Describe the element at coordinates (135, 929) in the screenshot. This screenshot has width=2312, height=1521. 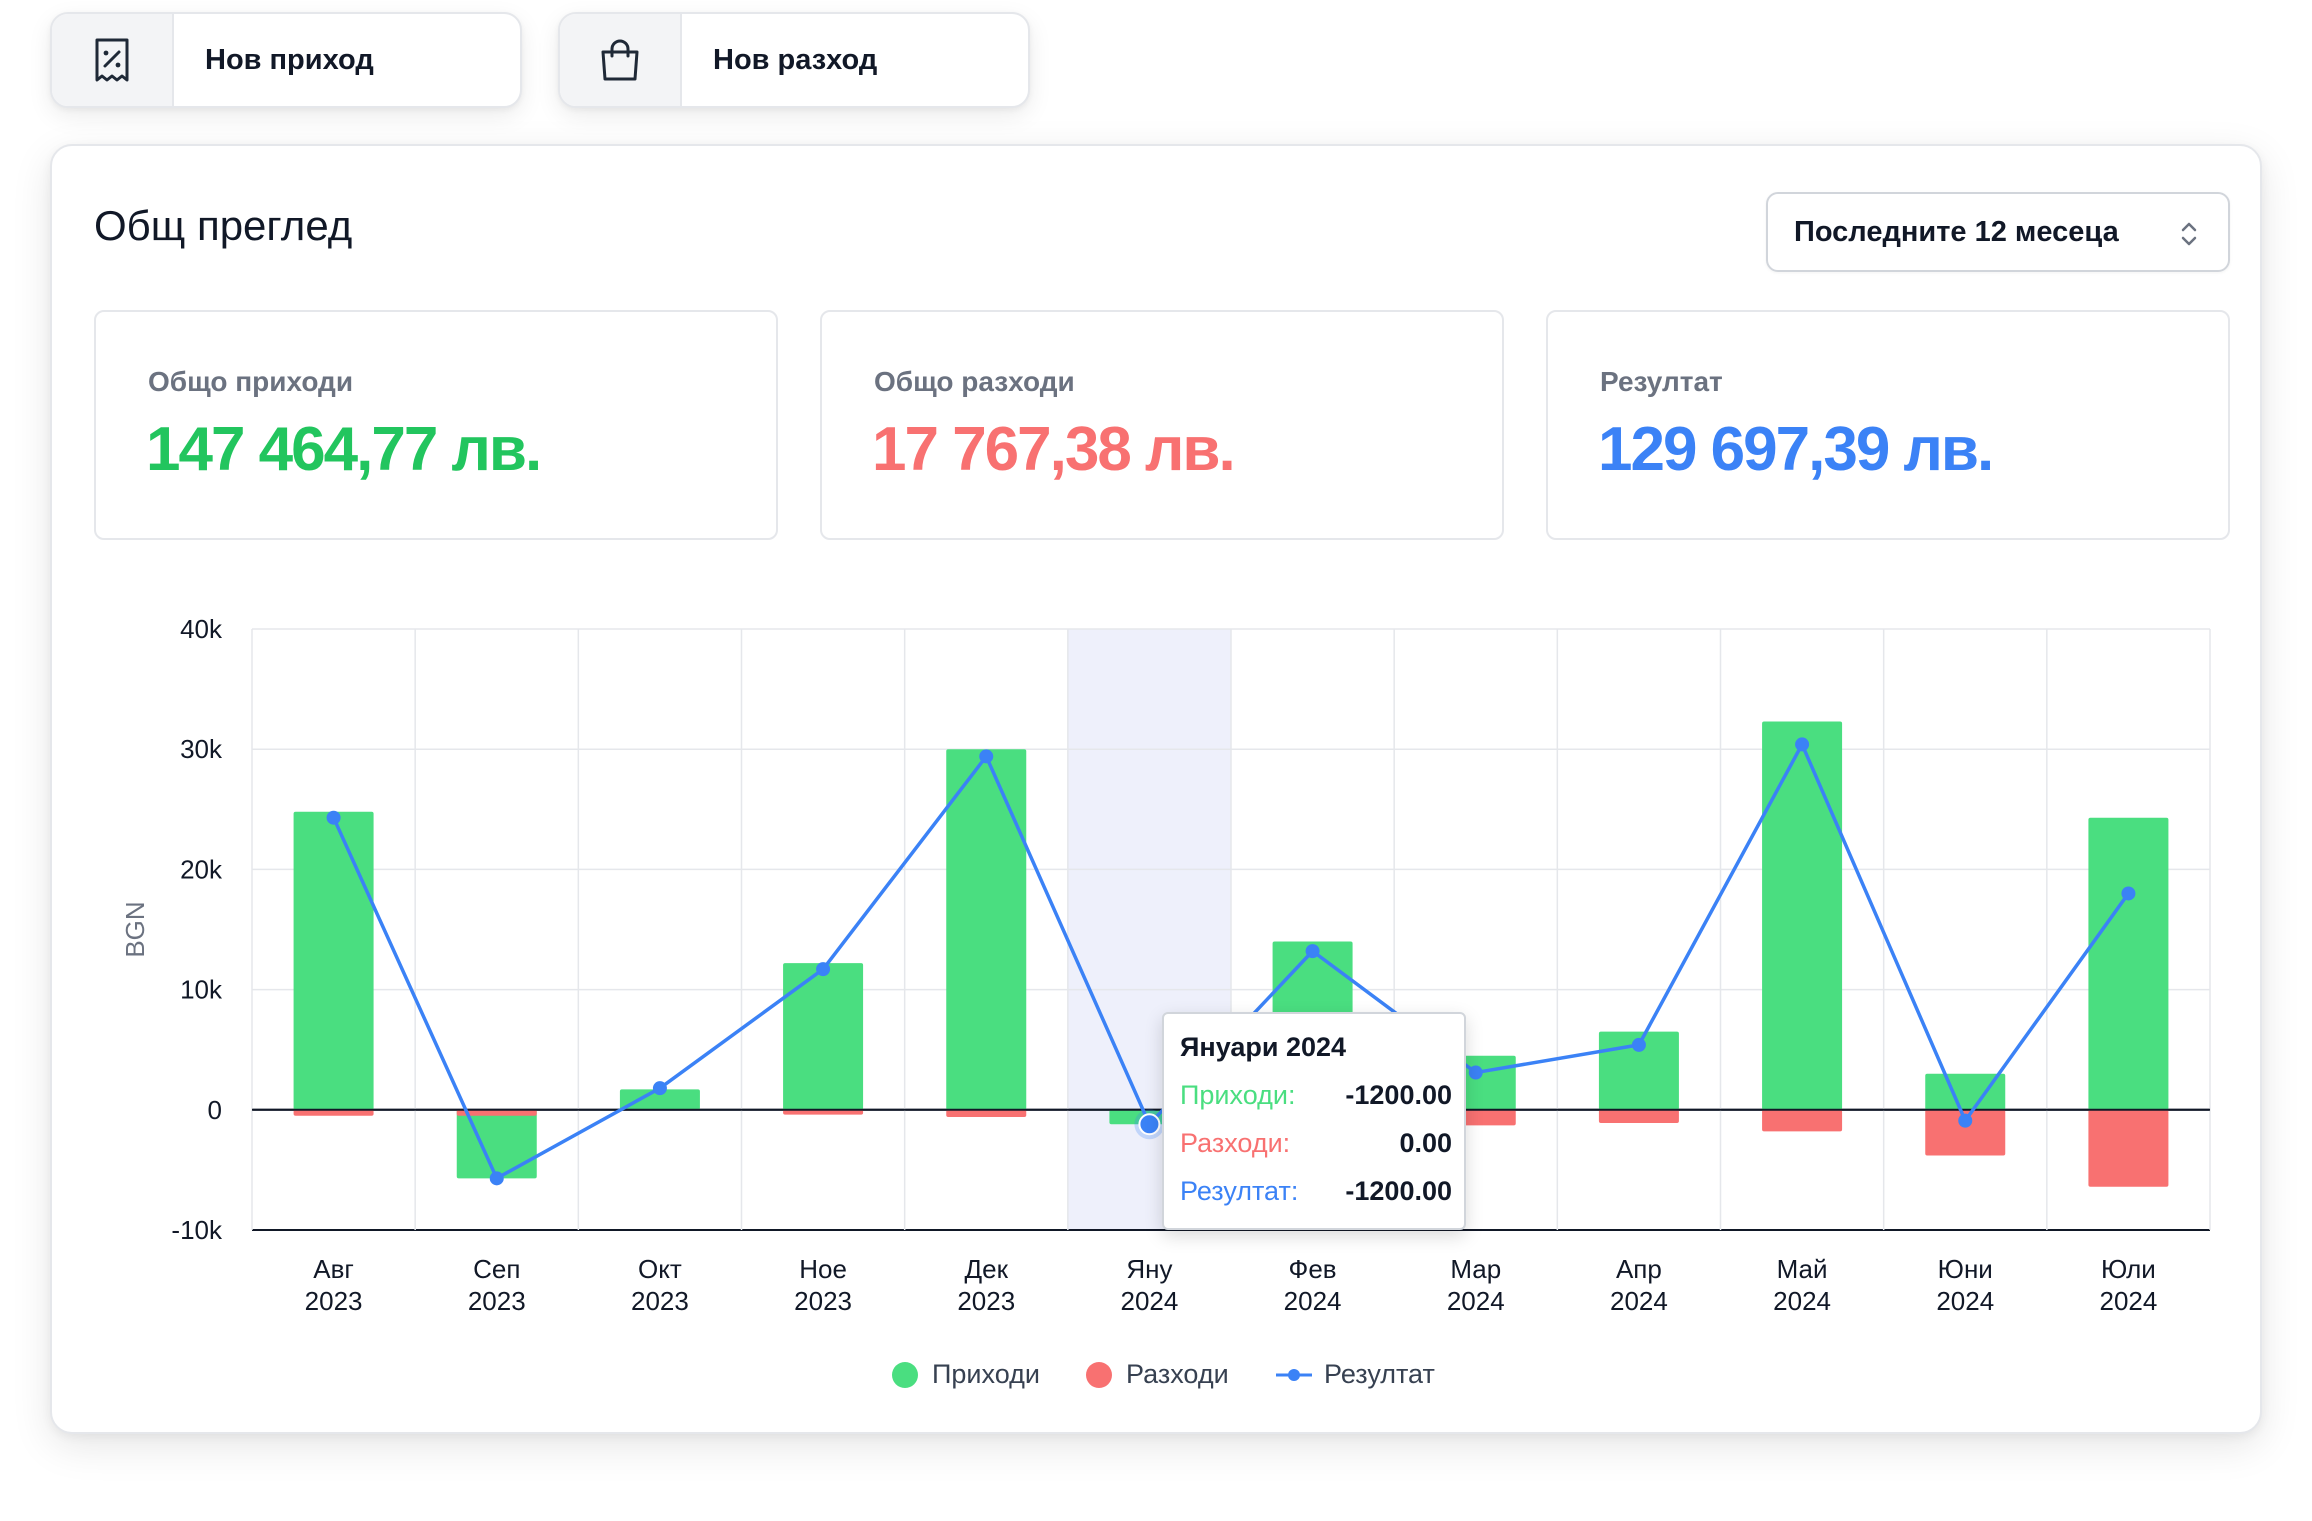
I see `y-axis-label: BGN` at that location.